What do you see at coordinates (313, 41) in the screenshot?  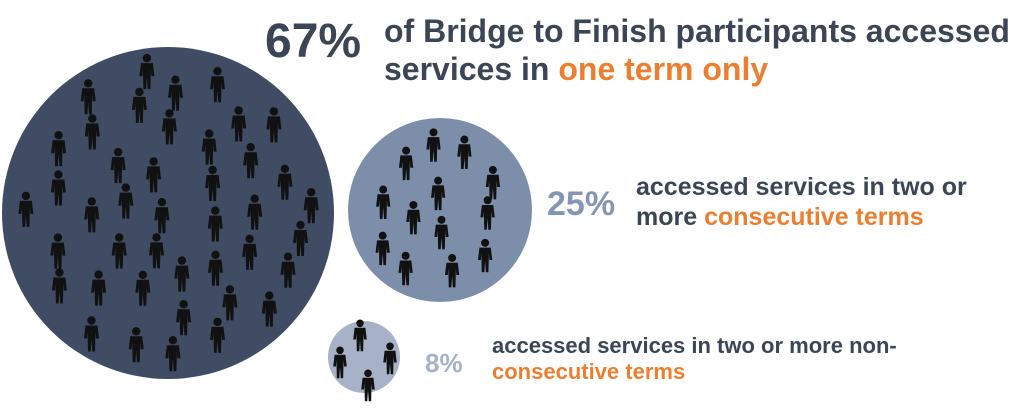 I see `percent-one-term: 67%` at bounding box center [313, 41].